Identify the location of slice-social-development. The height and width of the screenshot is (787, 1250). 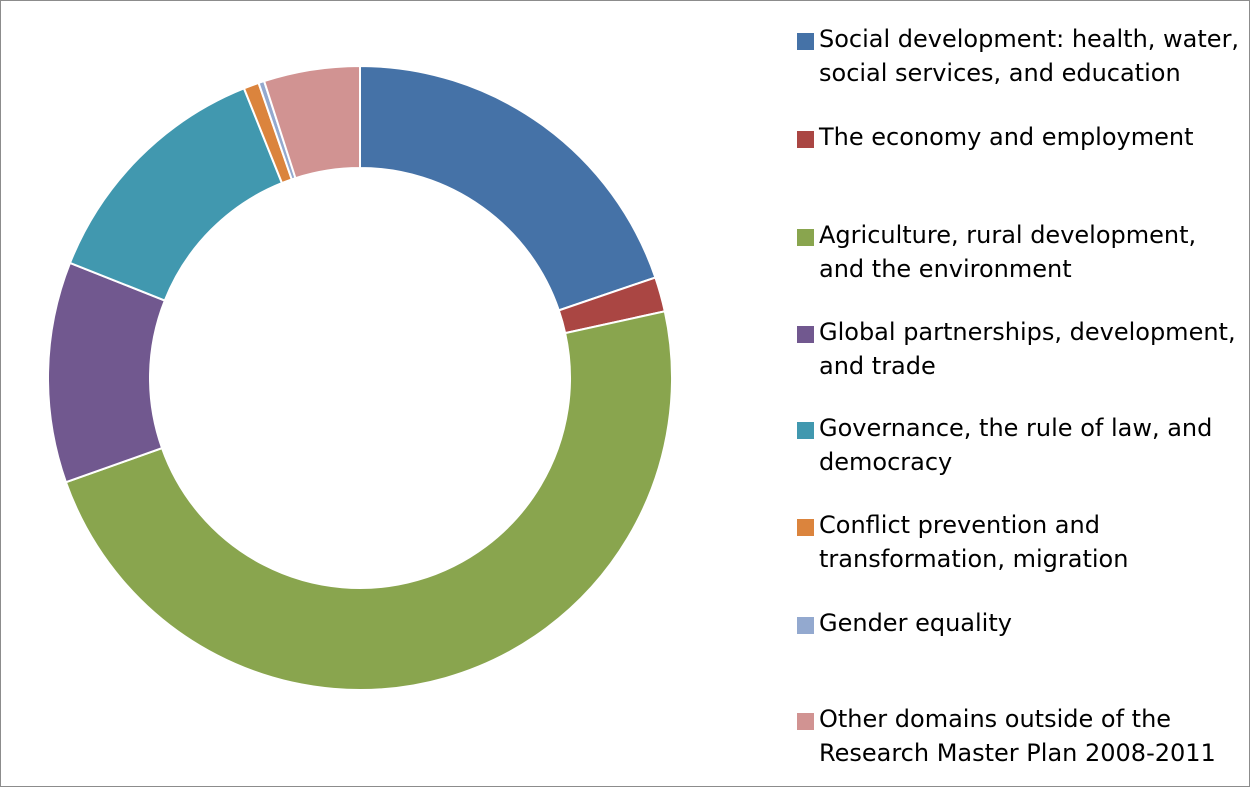
(508, 188).